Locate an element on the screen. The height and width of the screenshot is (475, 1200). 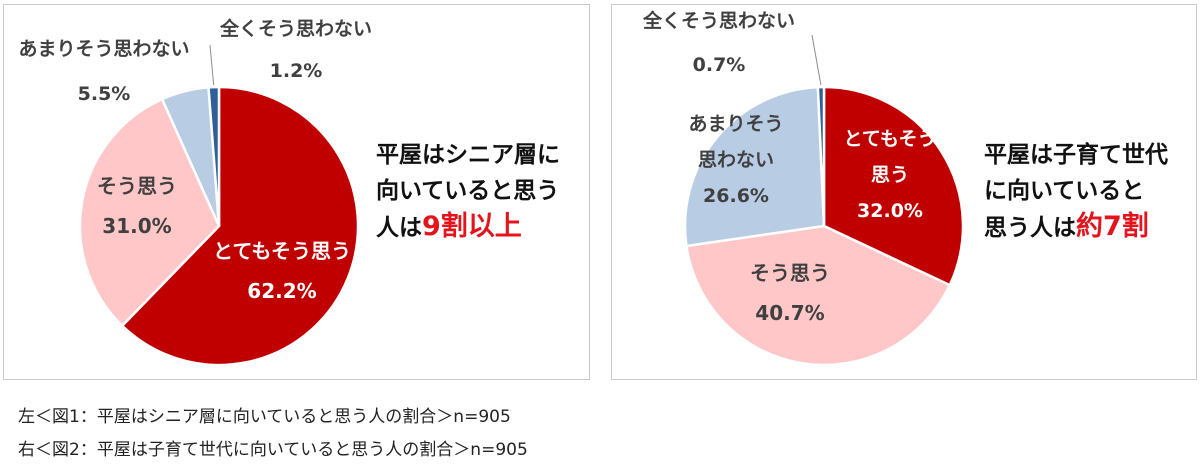
data-label-3: あまりそう思わない 5.5% is located at coordinates (103, 71).